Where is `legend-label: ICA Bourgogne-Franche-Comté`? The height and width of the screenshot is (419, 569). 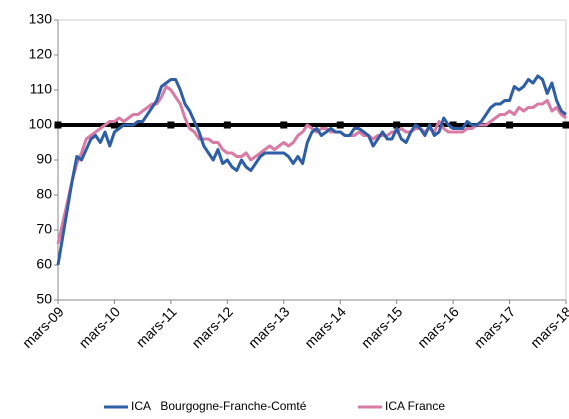 legend-label: ICA Bourgogne-Franche-Comté is located at coordinates (219, 406).